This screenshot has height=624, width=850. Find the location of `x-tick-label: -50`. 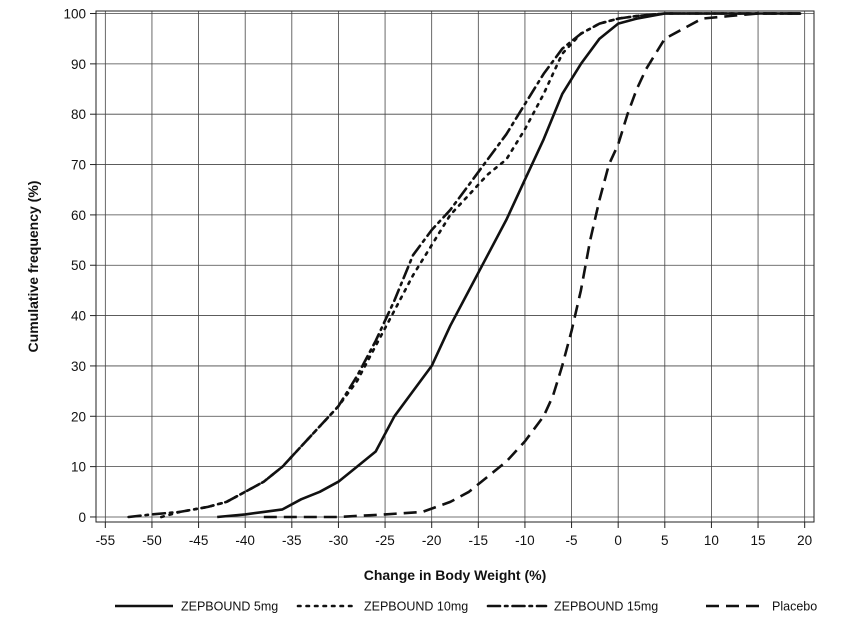

x-tick-label: -50 is located at coordinates (152, 540).